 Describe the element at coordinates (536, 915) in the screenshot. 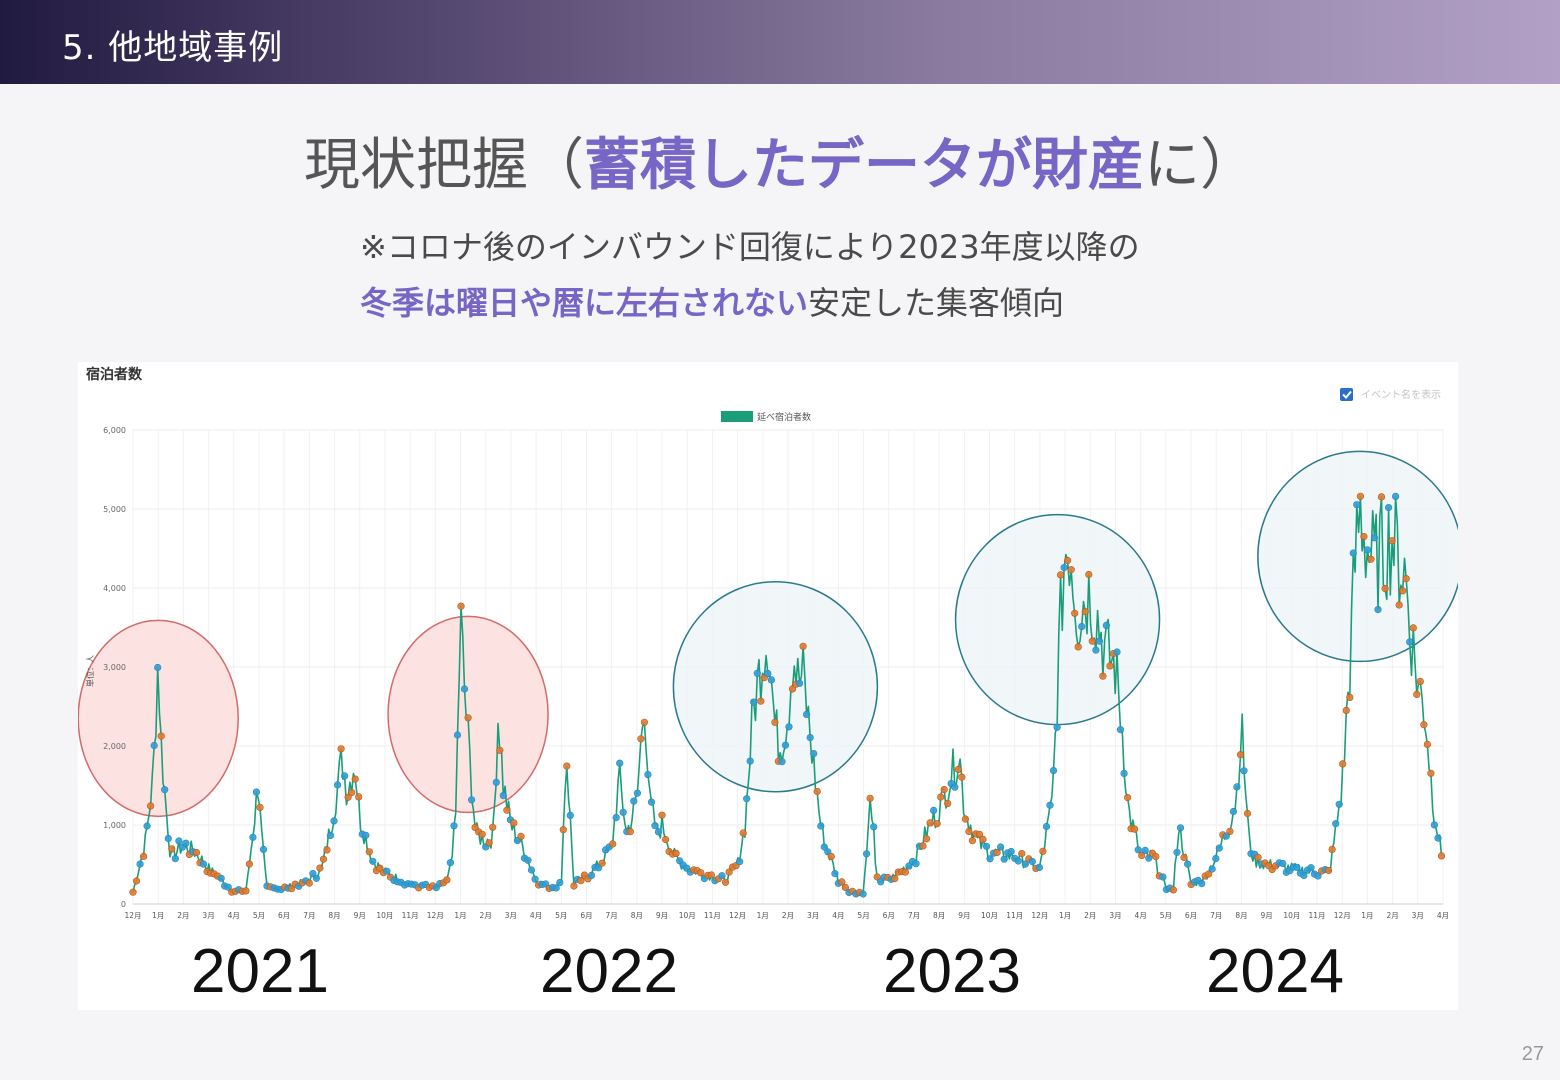

I see `x-tick-label: 4月` at that location.